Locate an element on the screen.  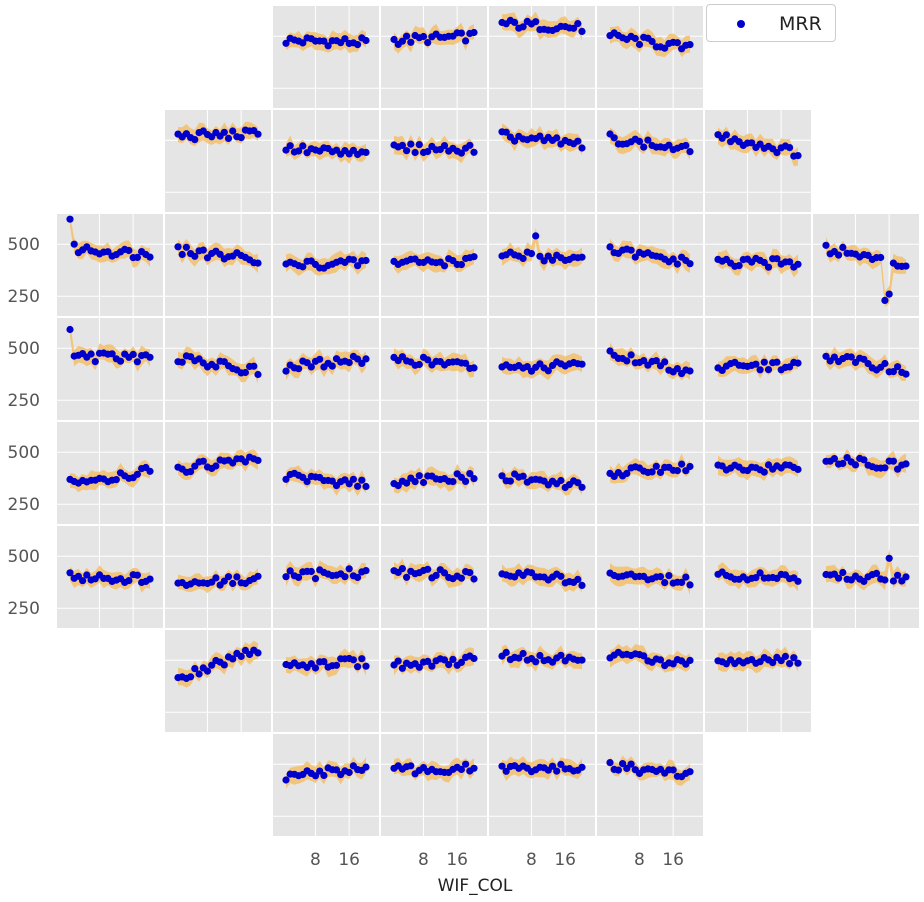
panel-r5-c6 is located at coordinates (758, 577).